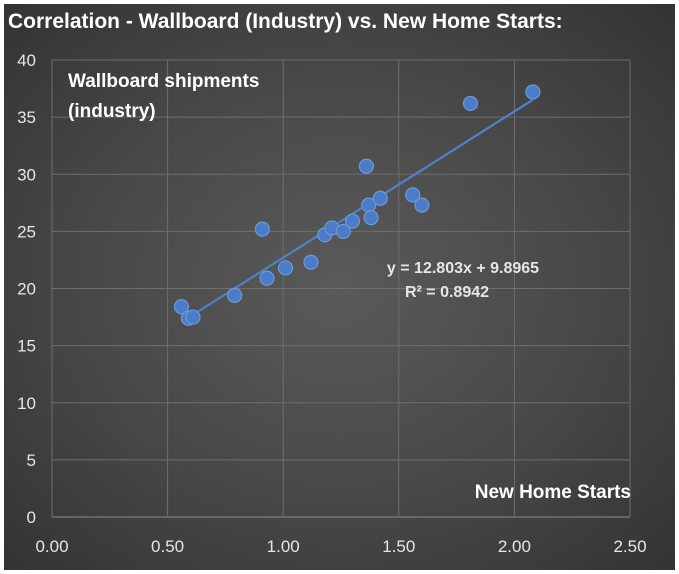 The width and height of the screenshot is (679, 574). Describe the element at coordinates (283, 546) in the screenshot. I see `x-tick-label: 1.00` at that location.